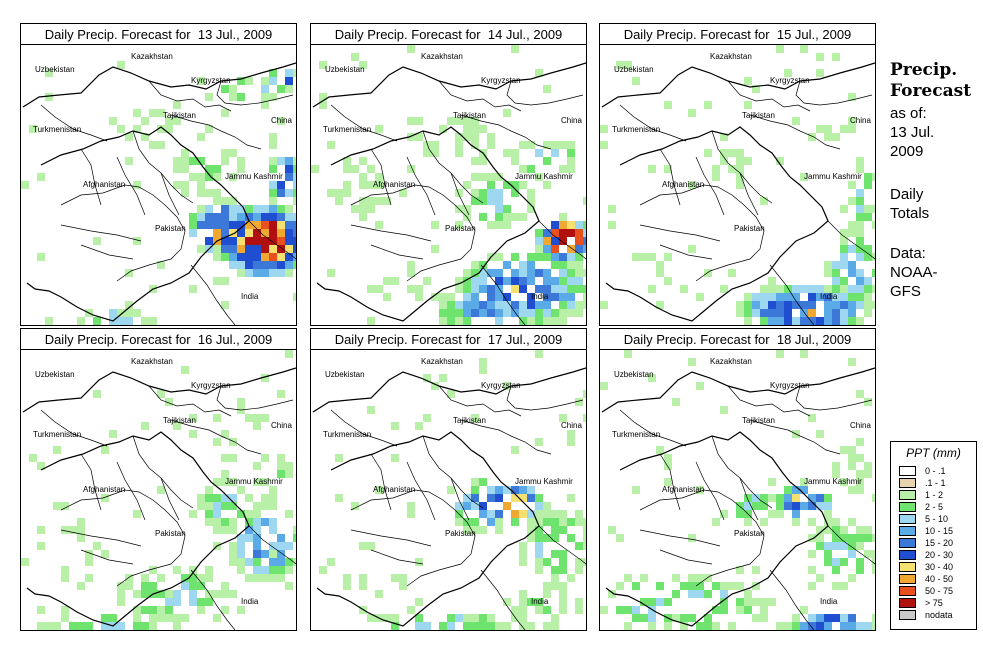 The image size is (983, 649). Describe the element at coordinates (55, 374) in the screenshot. I see `map-label-uzbekistan: Uzbekistan` at that location.